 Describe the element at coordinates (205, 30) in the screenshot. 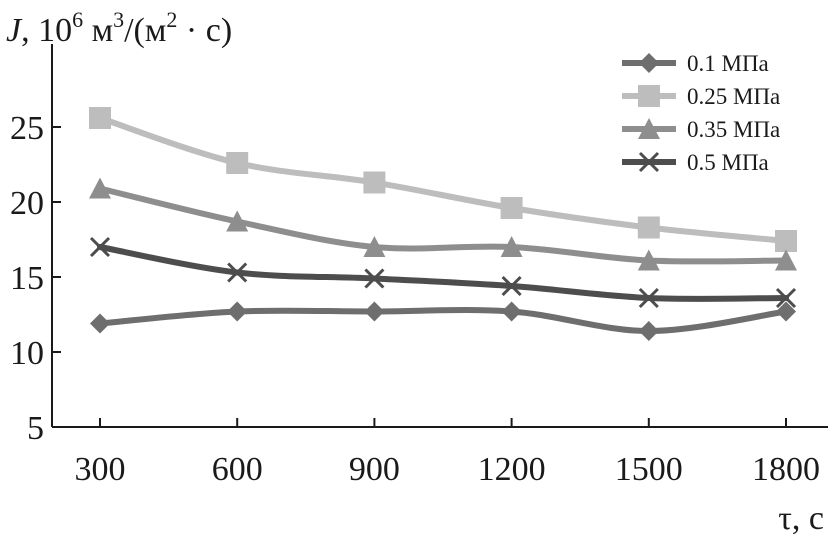

I see `y-axis-unit-part: · с)` at that location.